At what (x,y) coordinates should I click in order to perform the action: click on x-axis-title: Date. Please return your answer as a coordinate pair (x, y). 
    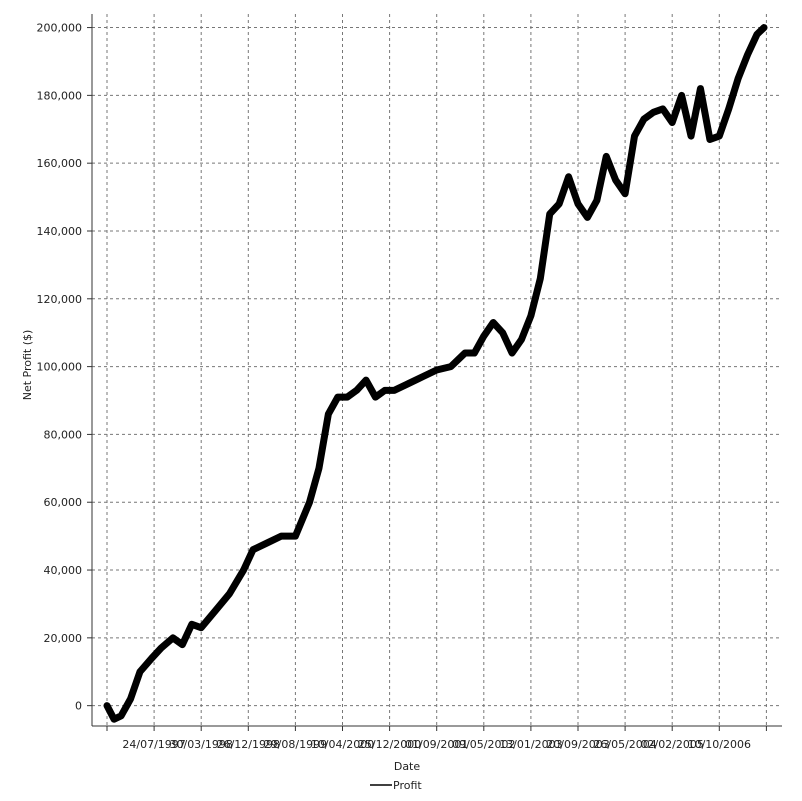
    Looking at the image, I should click on (407, 766).